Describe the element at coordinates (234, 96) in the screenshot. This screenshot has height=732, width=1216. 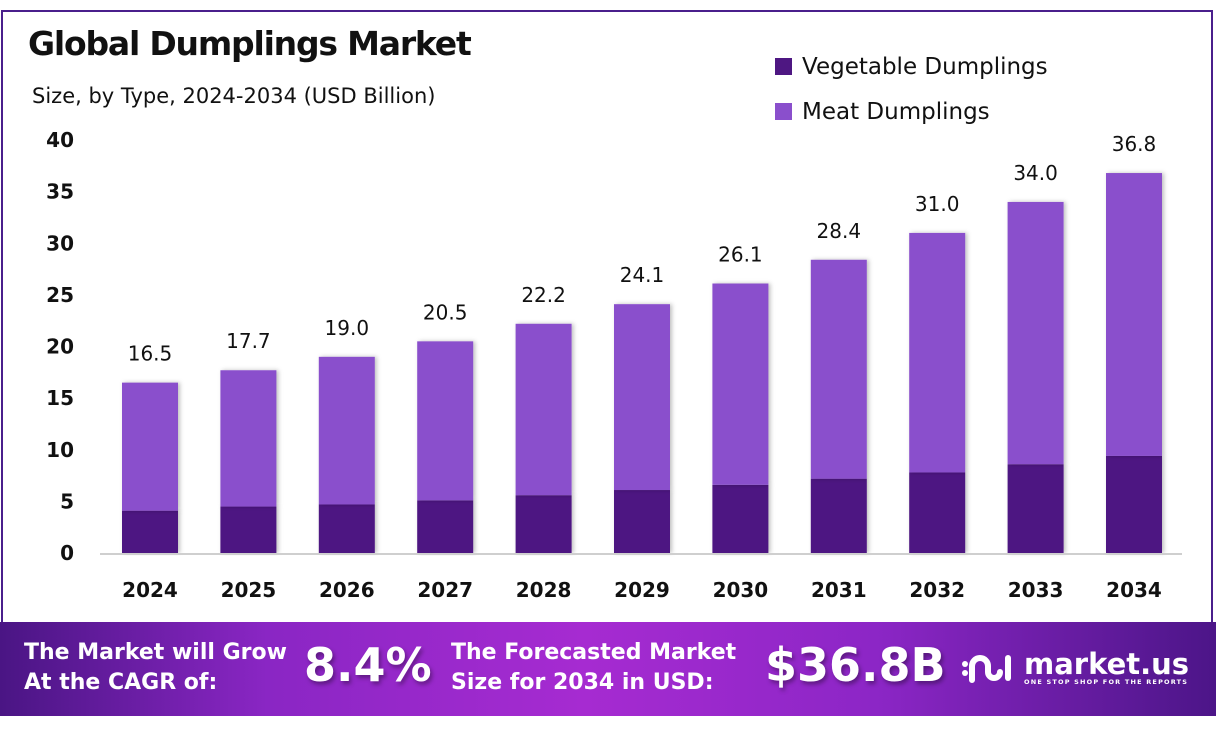
I see `chart-subtitle: Size, by Type, 2024-2034 (USD Billion)` at that location.